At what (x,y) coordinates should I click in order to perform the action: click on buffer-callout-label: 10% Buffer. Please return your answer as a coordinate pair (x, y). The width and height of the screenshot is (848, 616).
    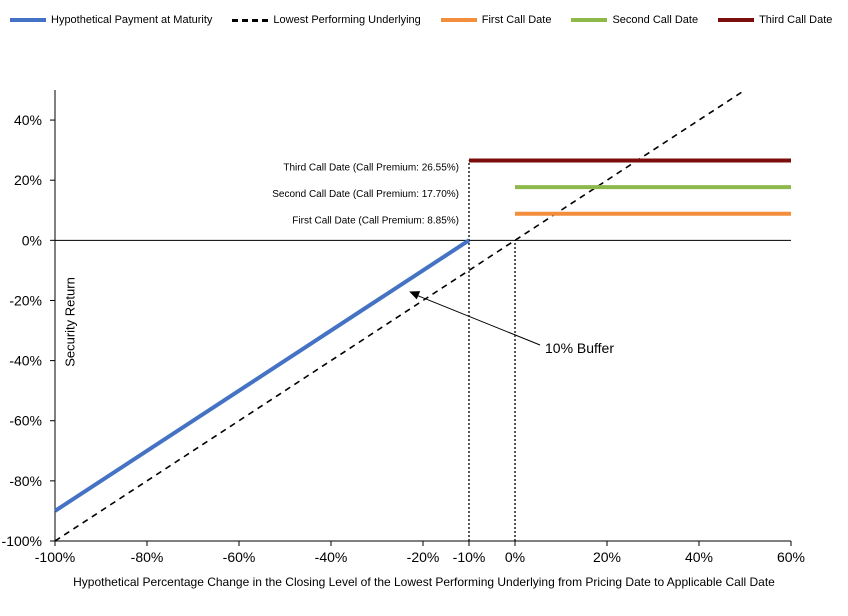
    Looking at the image, I should click on (580, 348).